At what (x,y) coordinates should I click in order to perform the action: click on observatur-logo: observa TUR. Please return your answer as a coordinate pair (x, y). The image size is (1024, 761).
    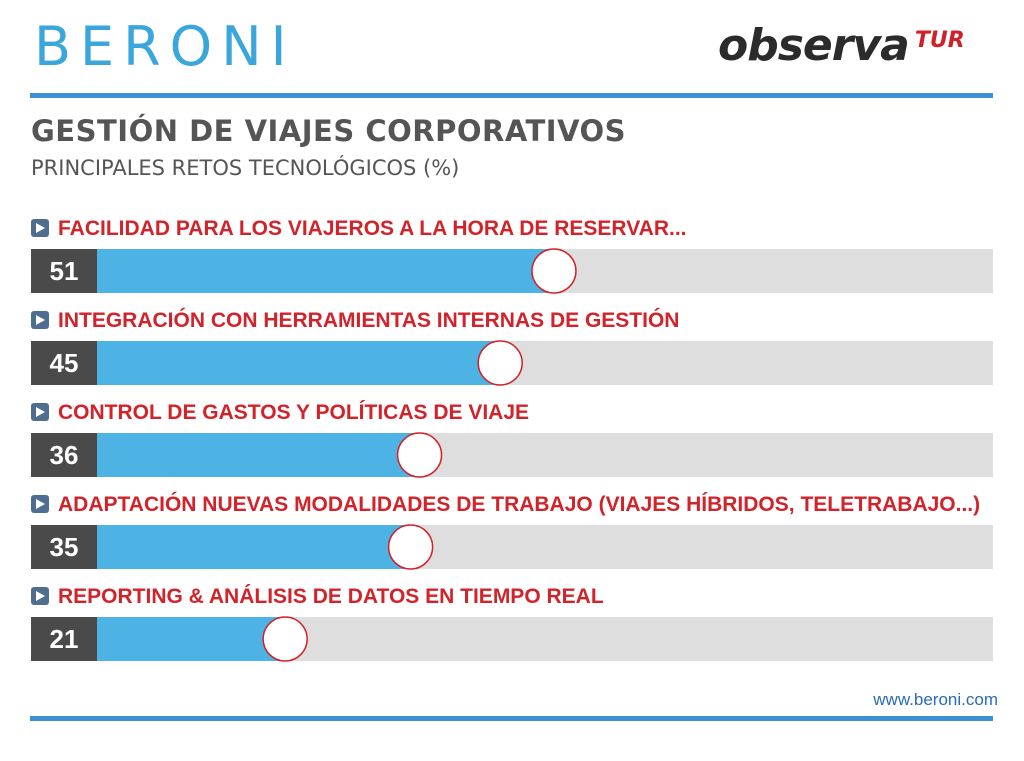
    Looking at the image, I should click on (841, 46).